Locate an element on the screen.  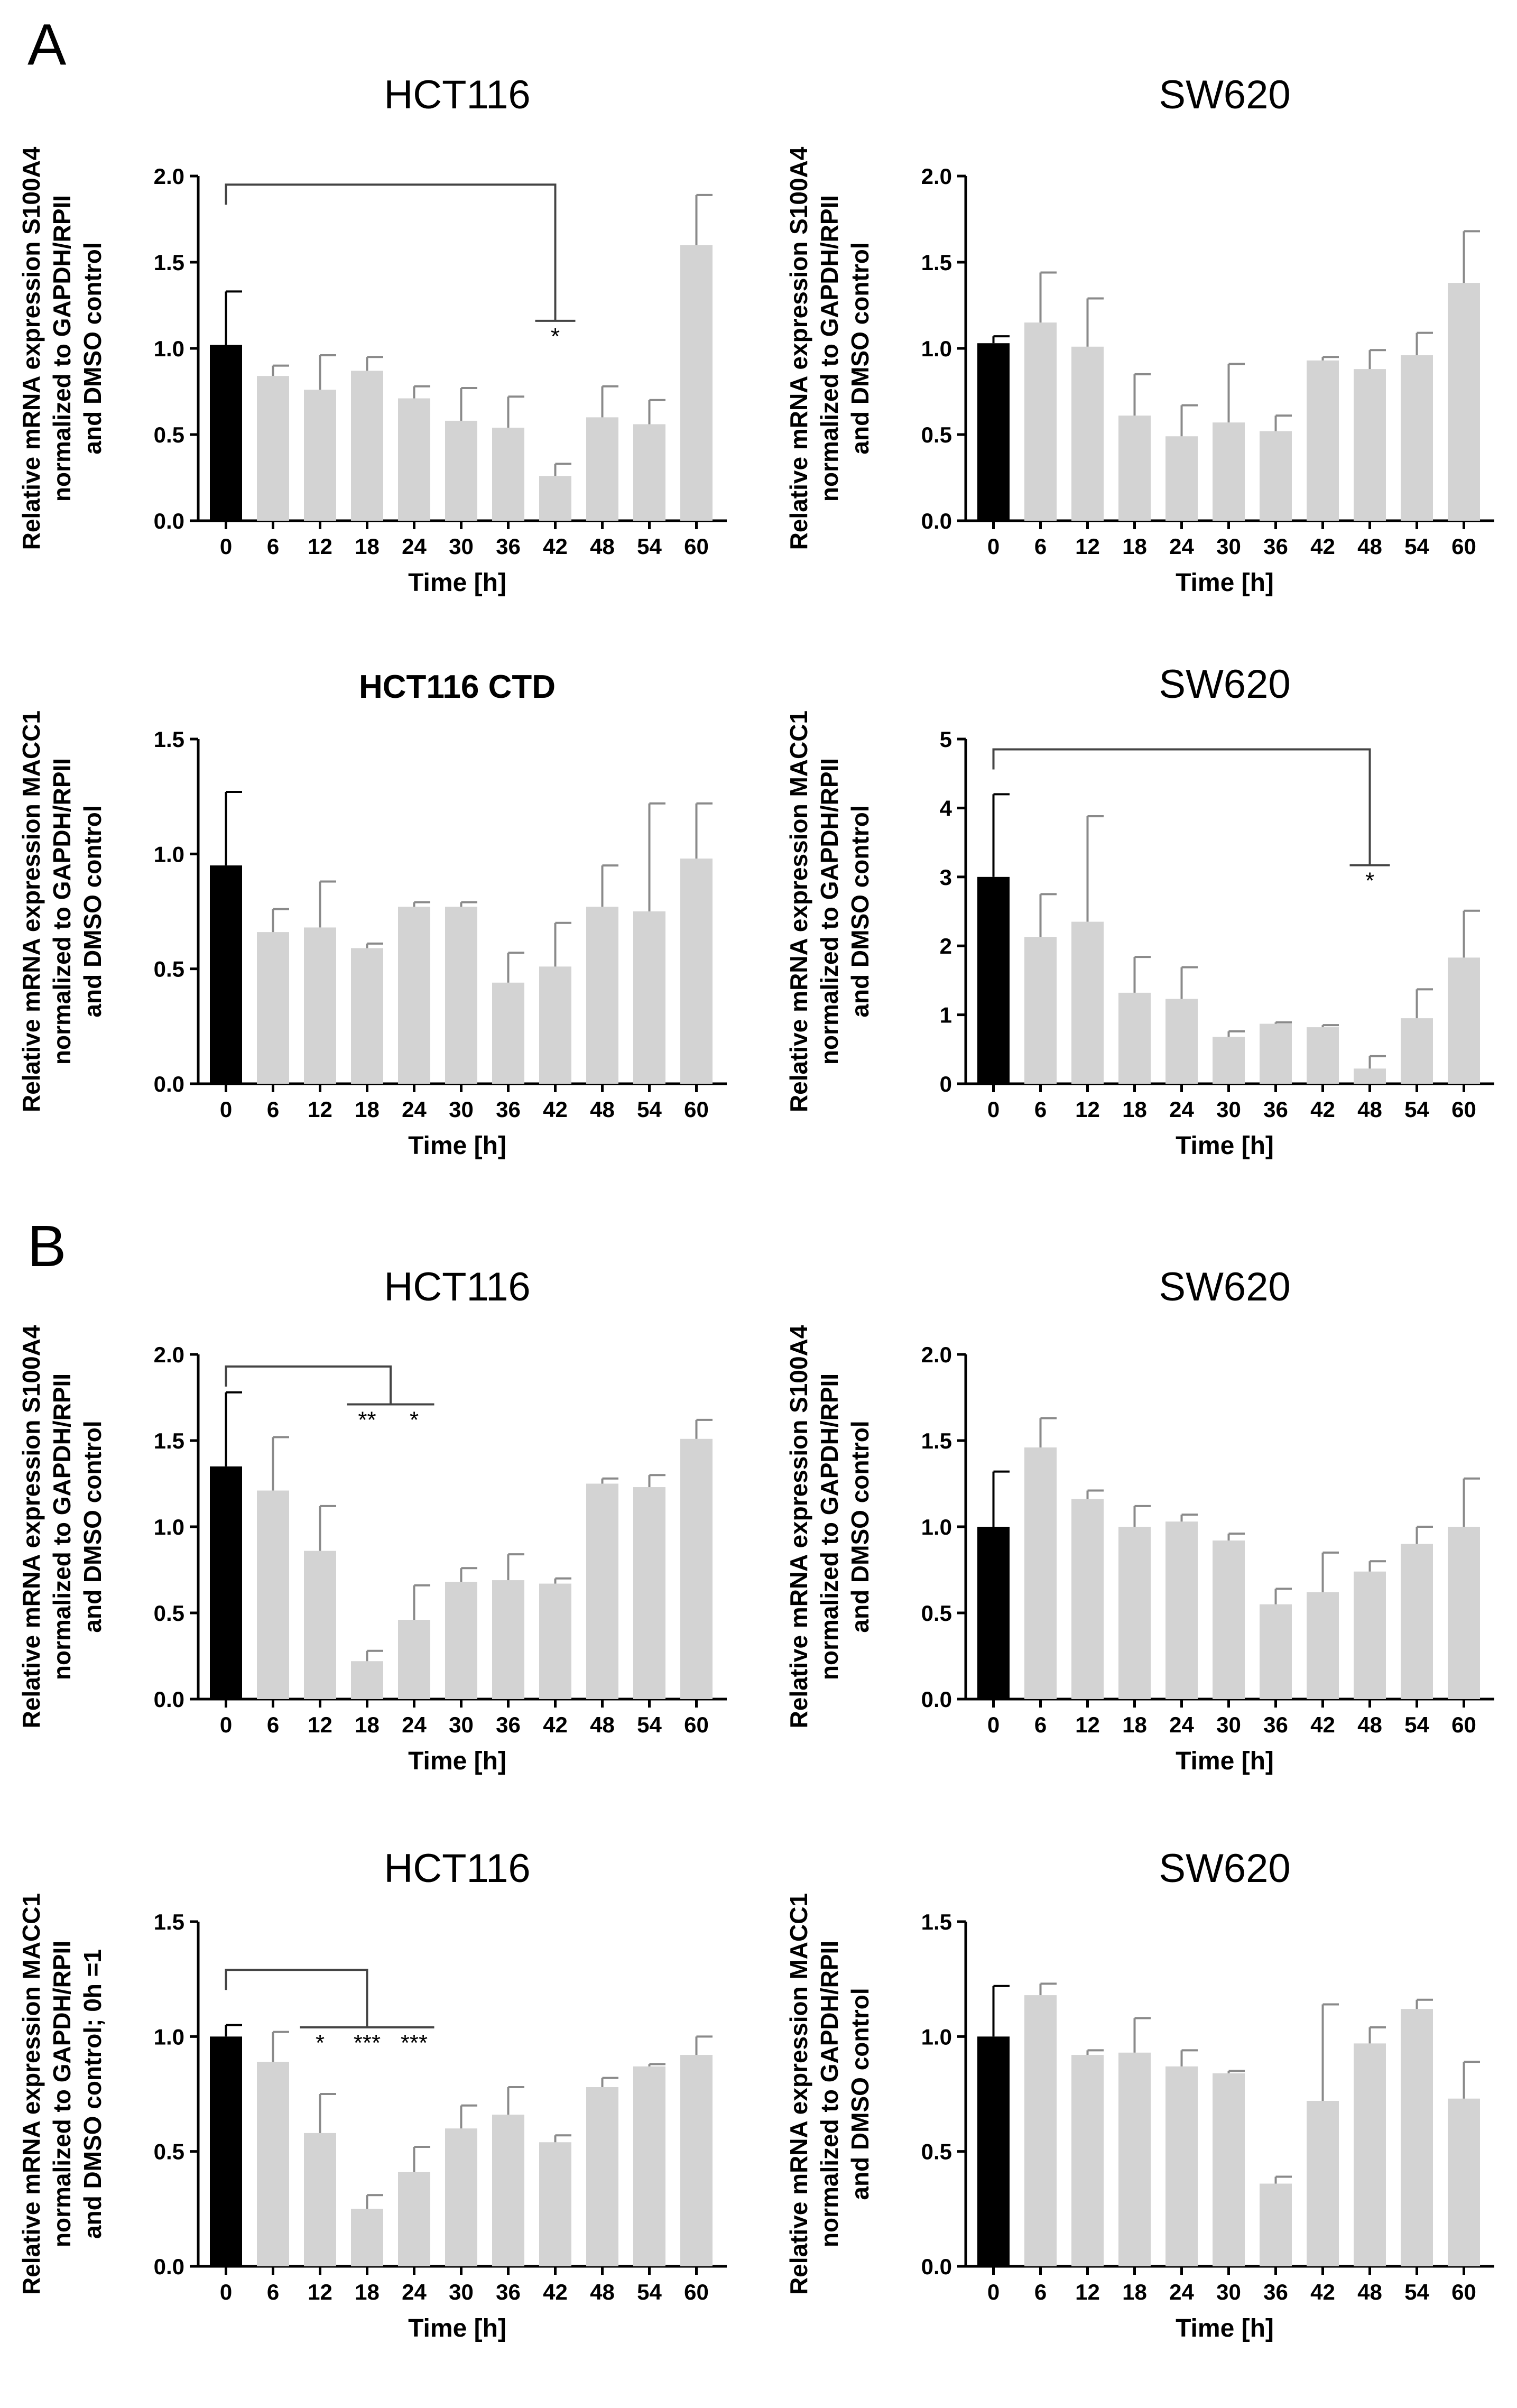
y-tick-label: 1.0 is located at coordinates (936, 1527).